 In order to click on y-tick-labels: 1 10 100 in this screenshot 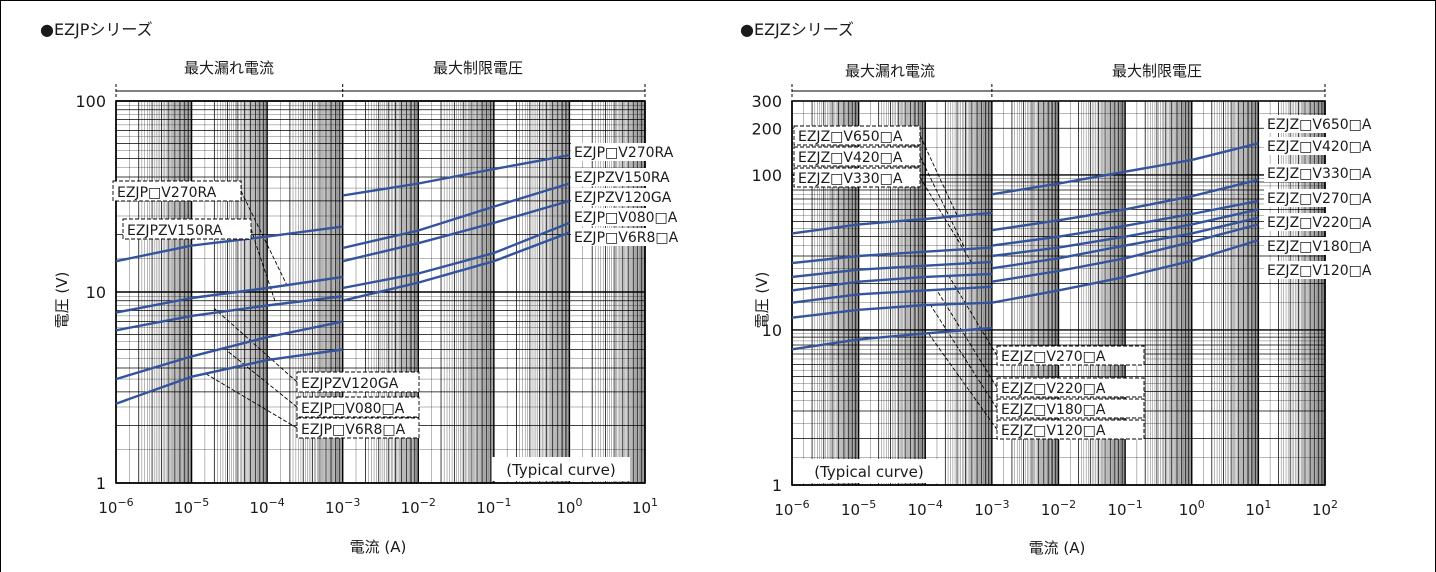, I will do `click(90, 292)`.